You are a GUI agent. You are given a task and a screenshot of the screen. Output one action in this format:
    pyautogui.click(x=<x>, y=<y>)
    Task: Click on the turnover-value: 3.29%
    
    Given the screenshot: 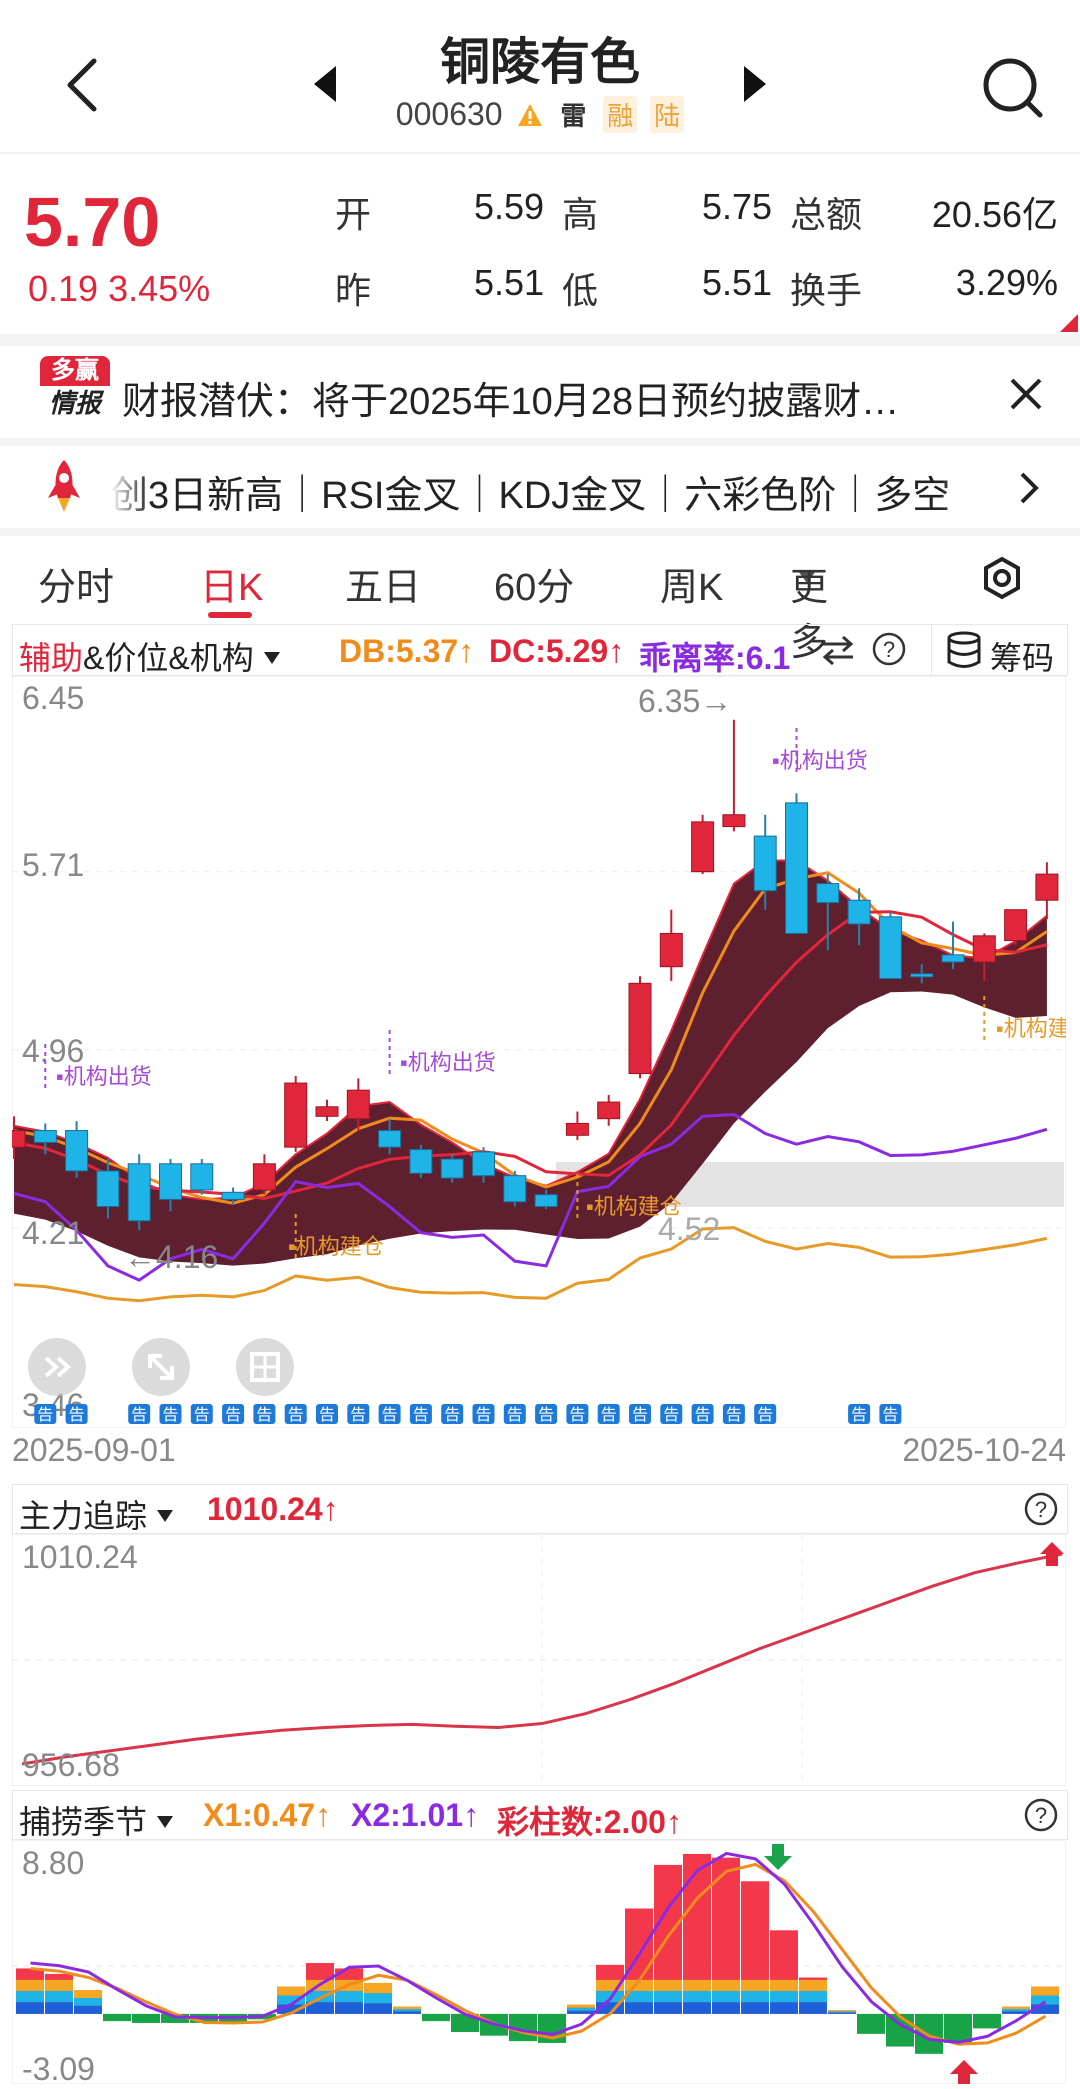 What is the action you would take?
    pyautogui.click(x=1006, y=282)
    